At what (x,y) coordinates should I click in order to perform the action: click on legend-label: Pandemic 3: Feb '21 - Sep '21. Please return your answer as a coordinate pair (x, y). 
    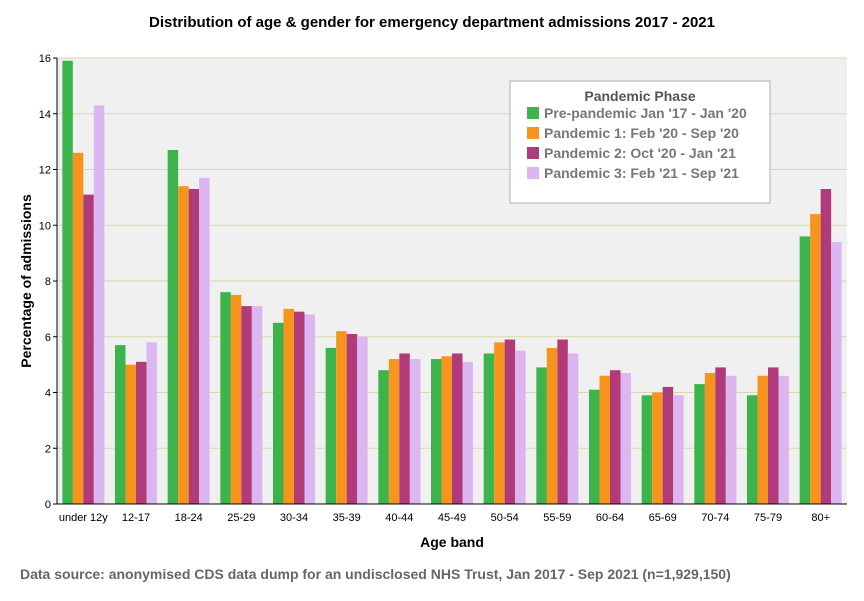
    Looking at the image, I should click on (641, 173).